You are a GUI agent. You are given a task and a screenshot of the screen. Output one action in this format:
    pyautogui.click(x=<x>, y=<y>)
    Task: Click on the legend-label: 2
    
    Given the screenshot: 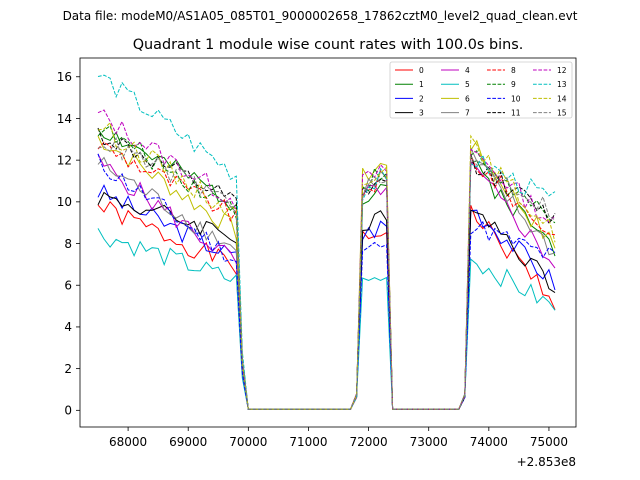 What is the action you would take?
    pyautogui.click(x=421, y=98)
    